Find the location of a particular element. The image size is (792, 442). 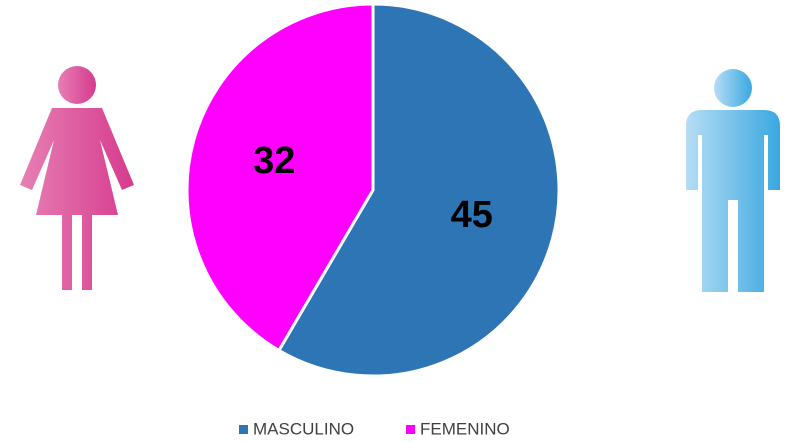

legend-label: MASCULINO is located at coordinates (303, 428).